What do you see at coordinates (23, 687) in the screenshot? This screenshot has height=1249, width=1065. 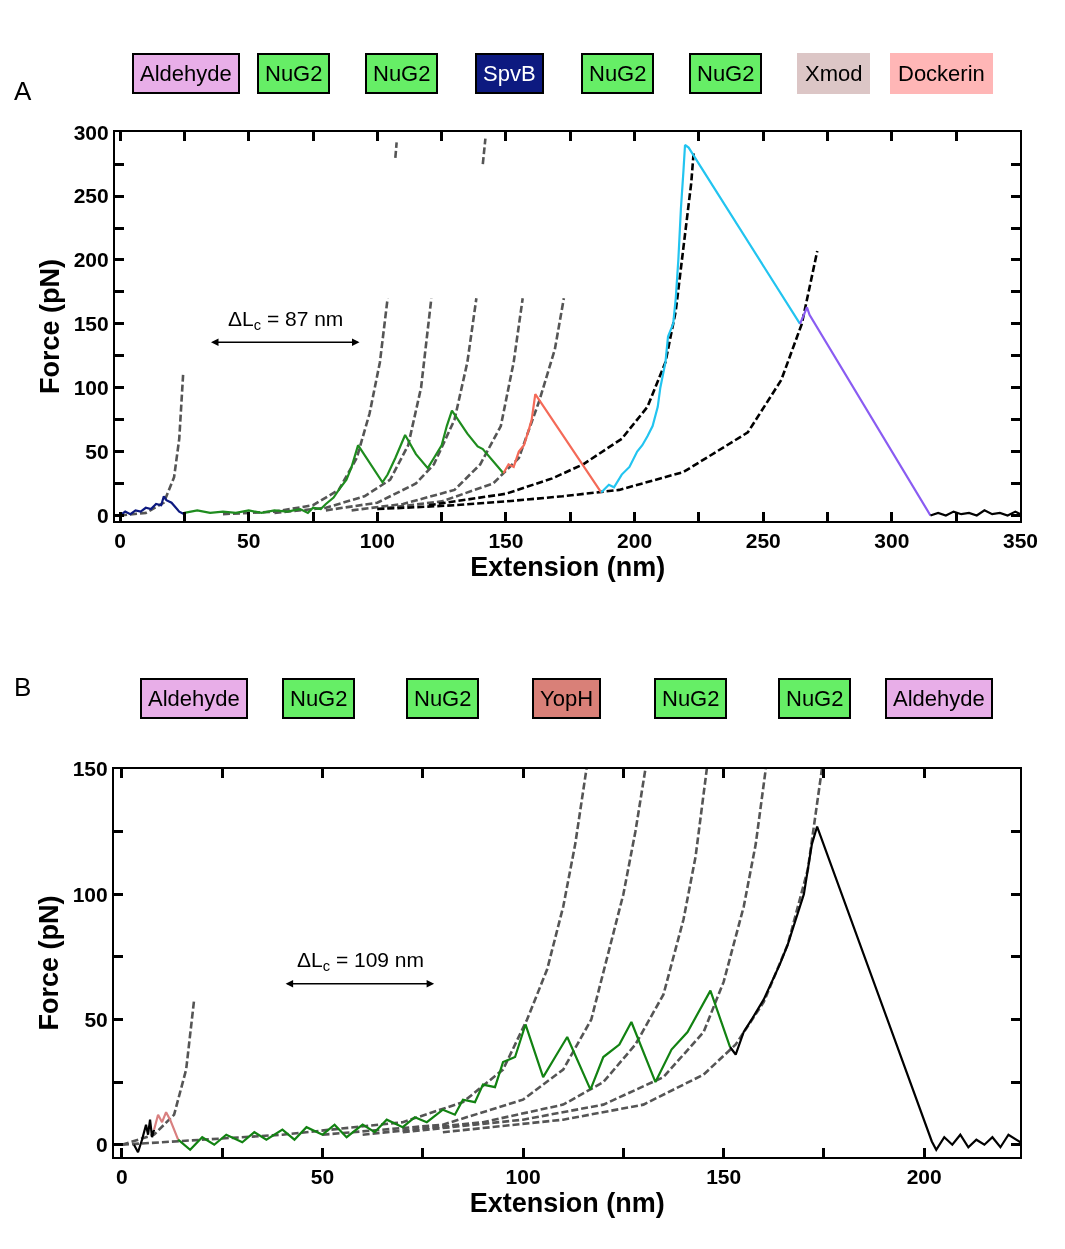 I see `text: B` at bounding box center [23, 687].